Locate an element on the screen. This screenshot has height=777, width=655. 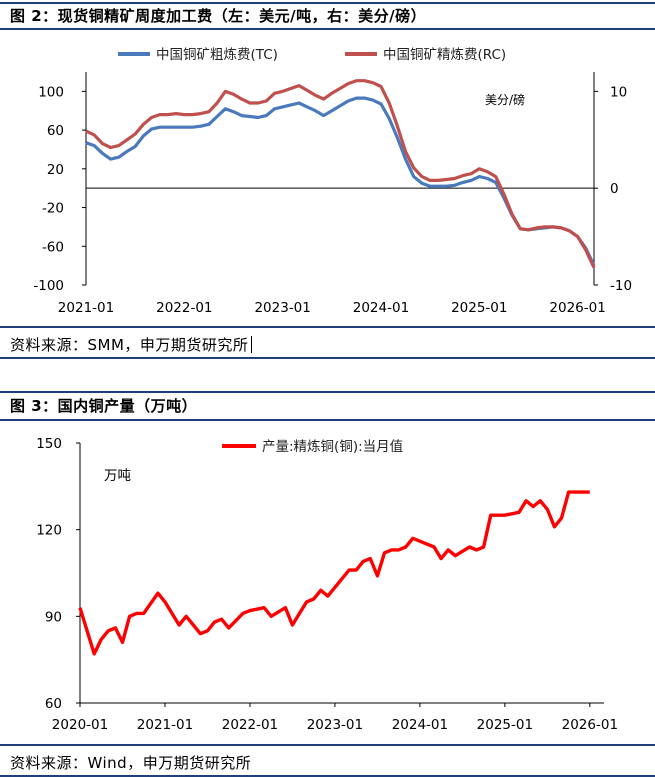
legend-rc-label: 中国铜矿精炼费(RC) is located at coordinates (444, 55).